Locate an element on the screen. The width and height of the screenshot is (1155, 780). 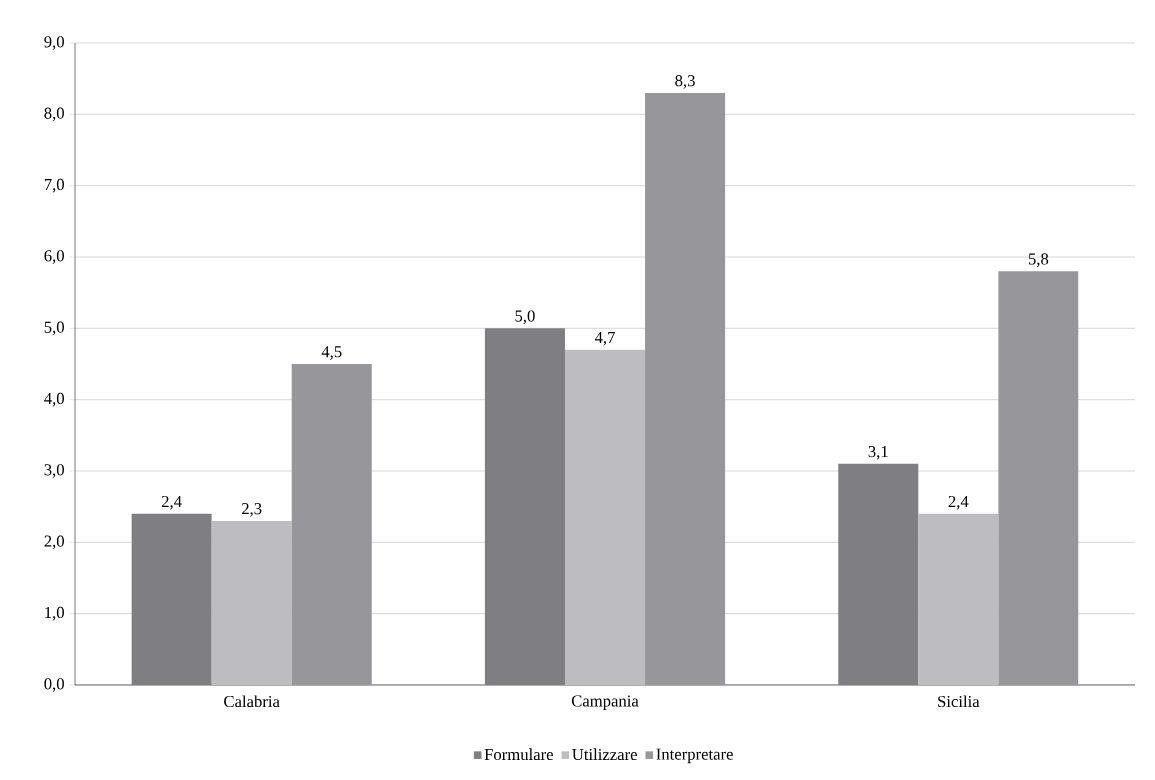
data-label: 5,0 is located at coordinates (525, 317).